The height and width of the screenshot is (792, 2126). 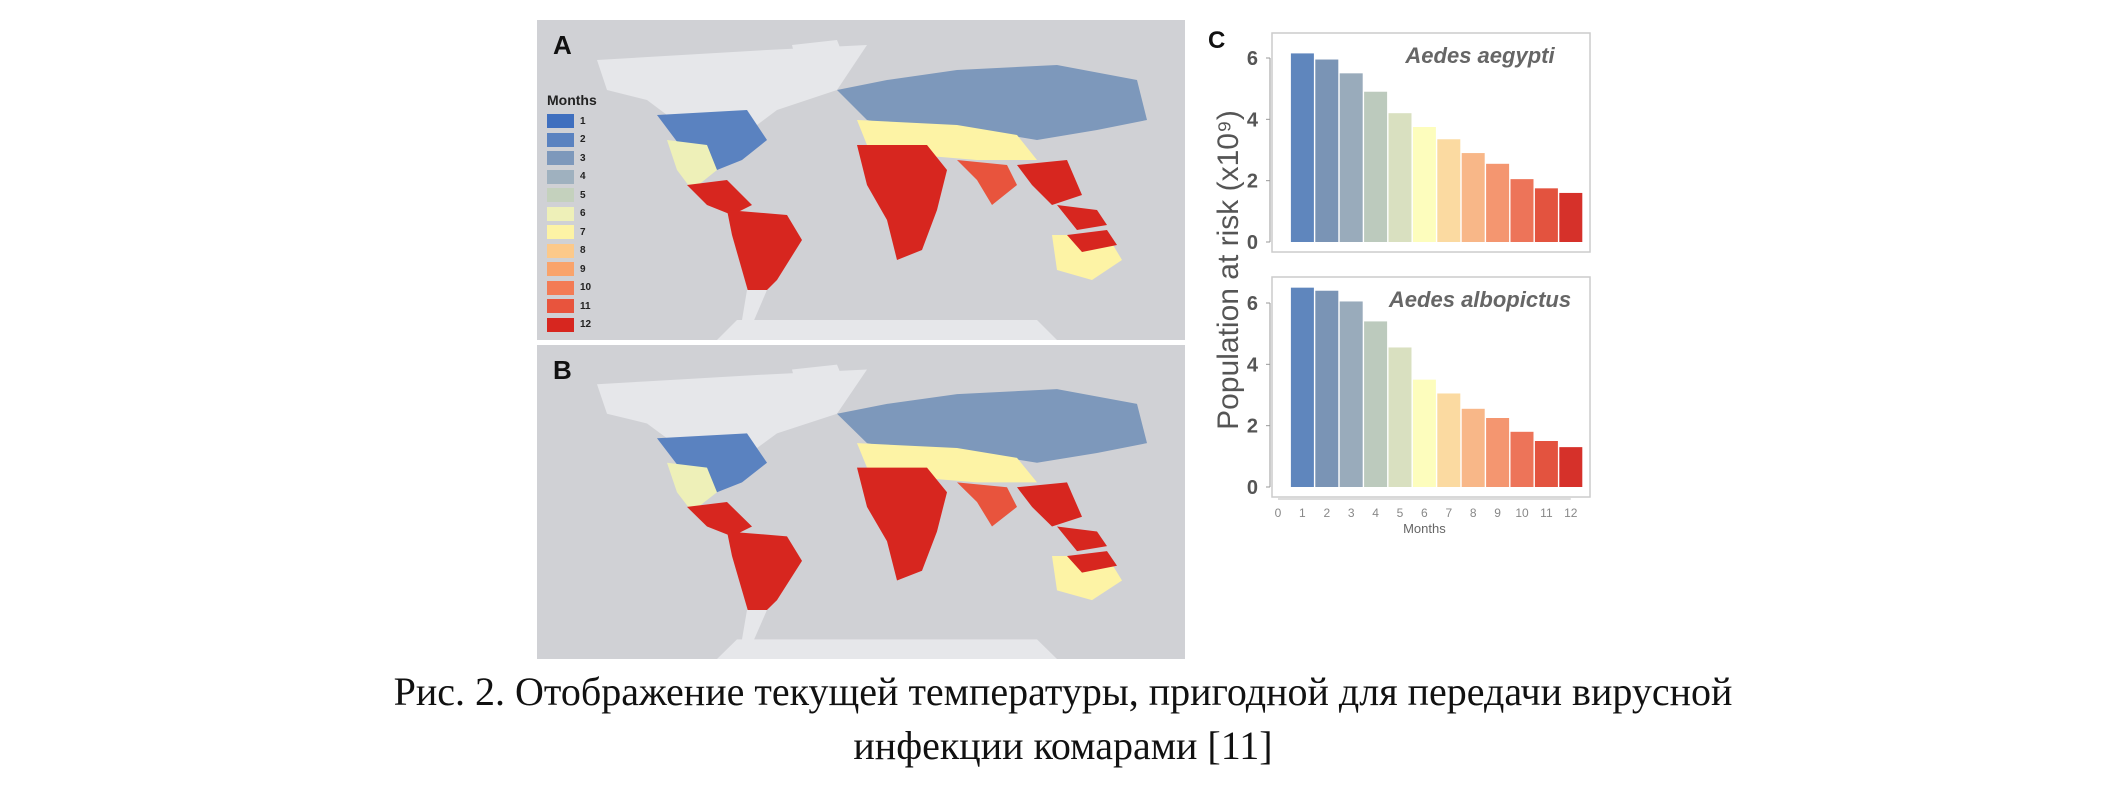 What do you see at coordinates (1228, 270) in the screenshot?
I see `y-axis-label: Population at risk (x10⁹)` at bounding box center [1228, 270].